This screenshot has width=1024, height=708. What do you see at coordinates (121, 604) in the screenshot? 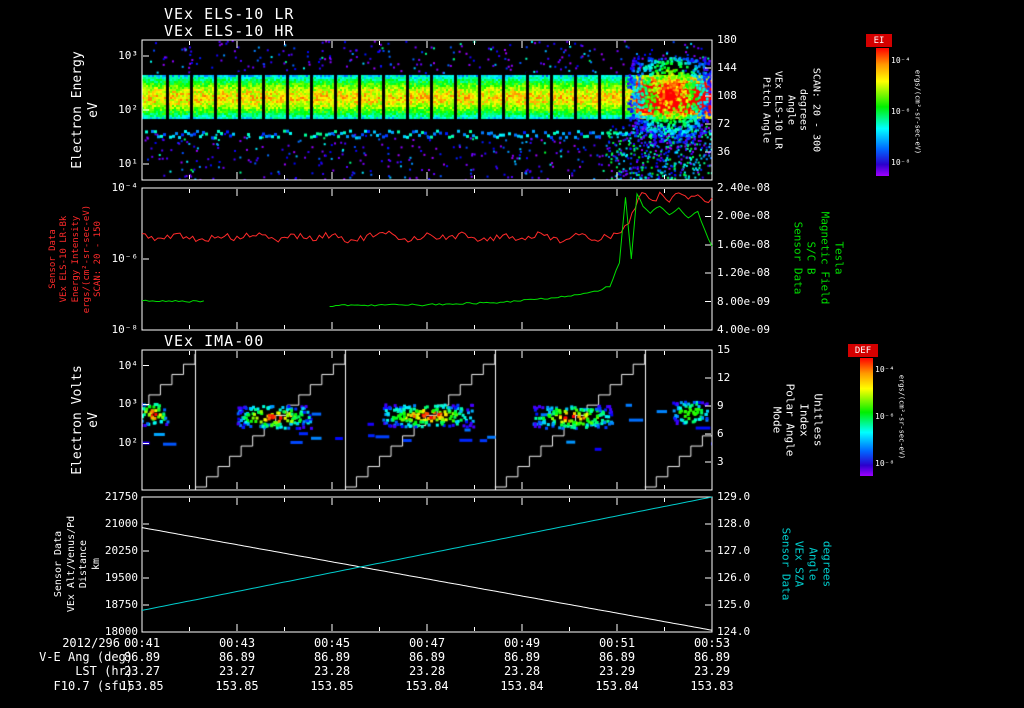
I see `axis-tick-label: 18750` at bounding box center [121, 604].